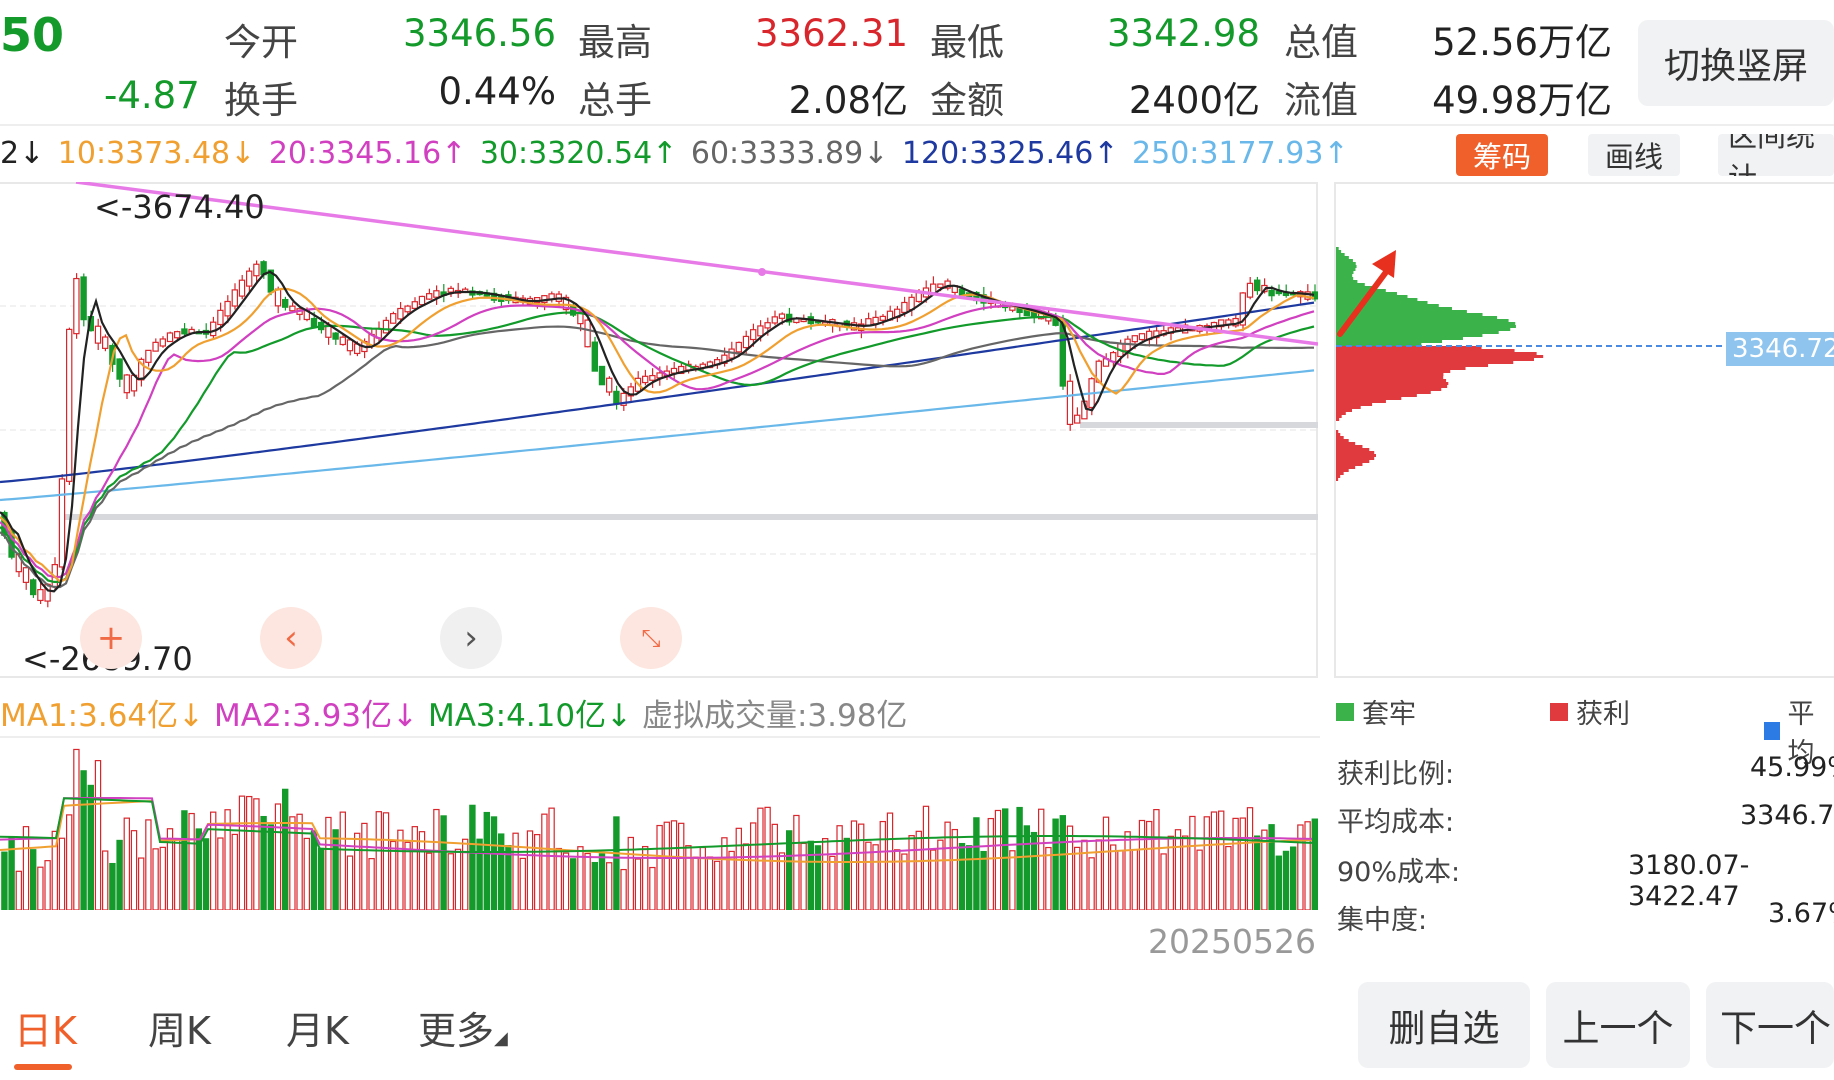 Image resolution: width=1834 pixels, height=1080 pixels. What do you see at coordinates (1770, 1025) in the screenshot?
I see `next-stock-button: 下一个` at bounding box center [1770, 1025].